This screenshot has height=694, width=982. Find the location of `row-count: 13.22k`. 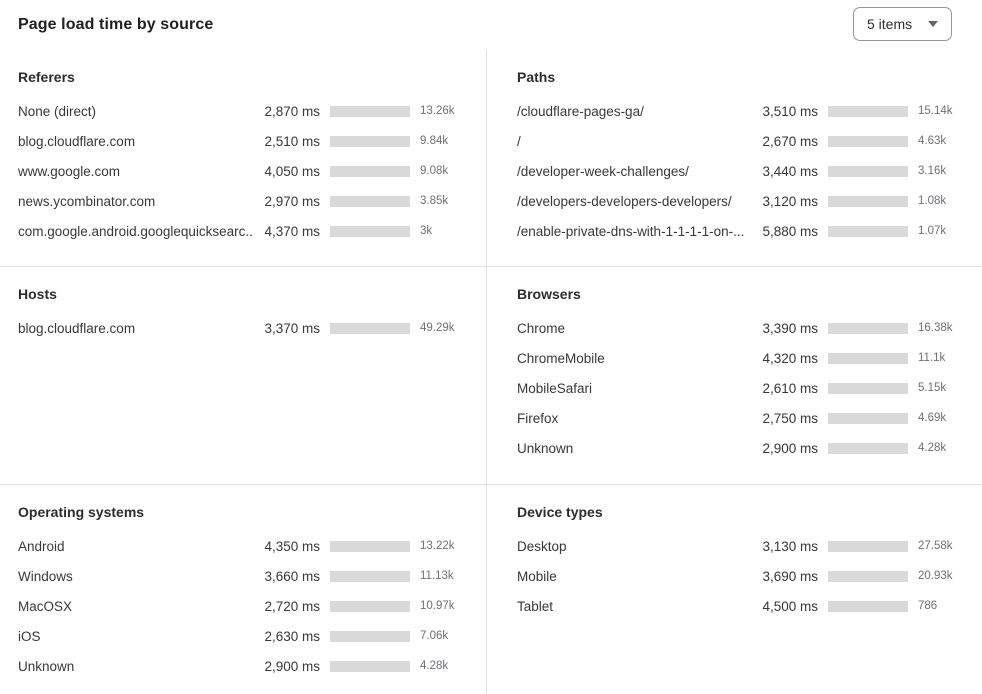

row-count: 13.22k is located at coordinates (437, 546).